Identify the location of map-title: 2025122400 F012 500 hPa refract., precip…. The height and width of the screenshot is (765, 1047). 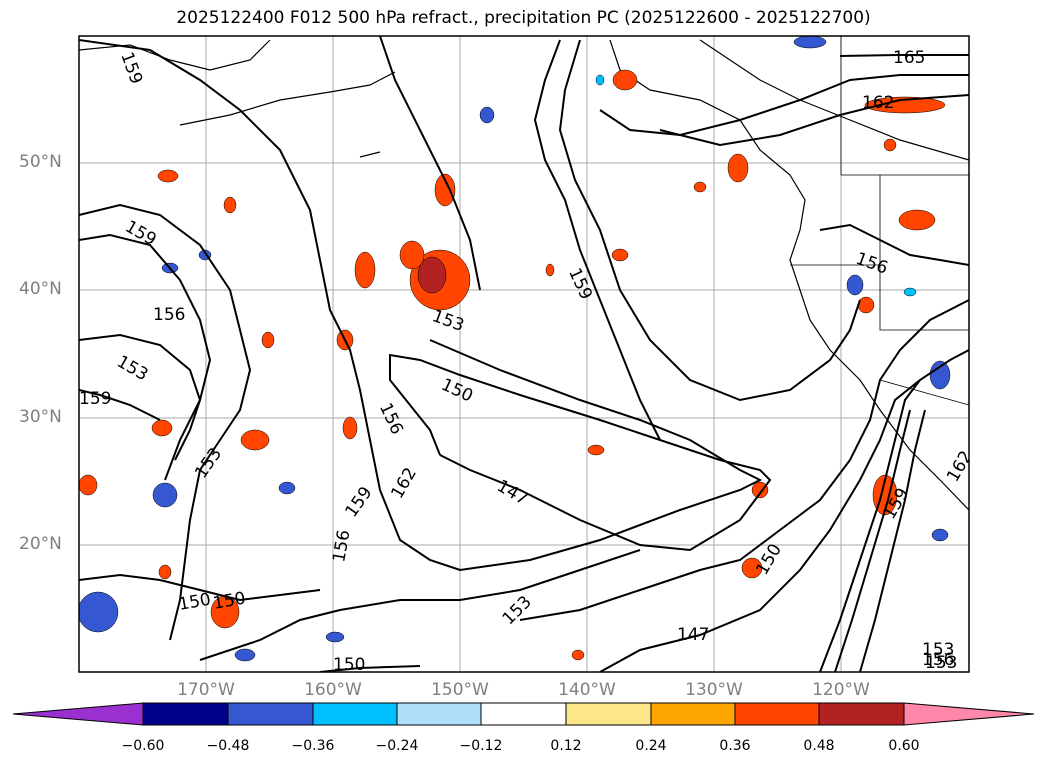
(523, 18).